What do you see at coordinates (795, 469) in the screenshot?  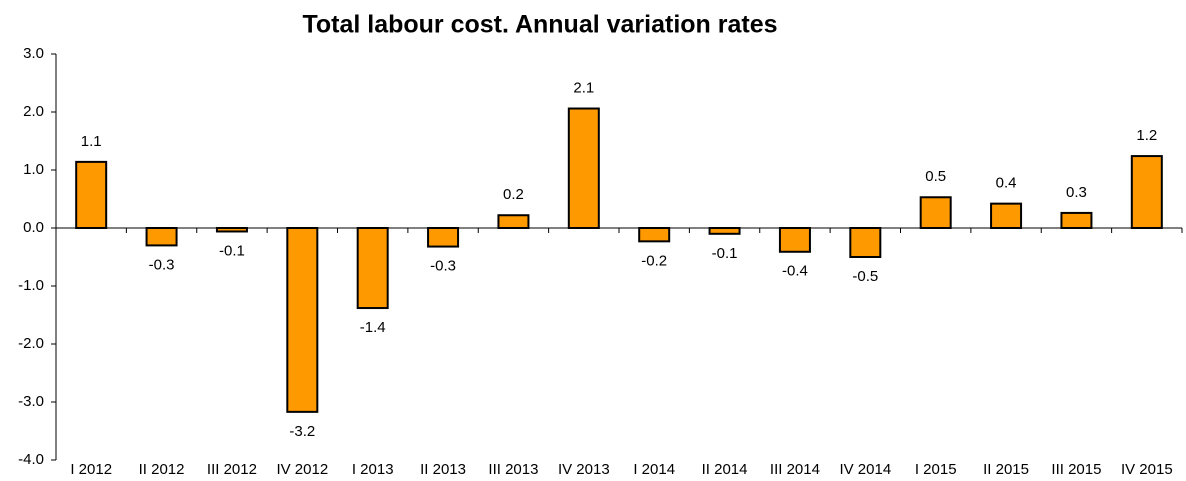 I see `x-tick-label: III 2014` at bounding box center [795, 469].